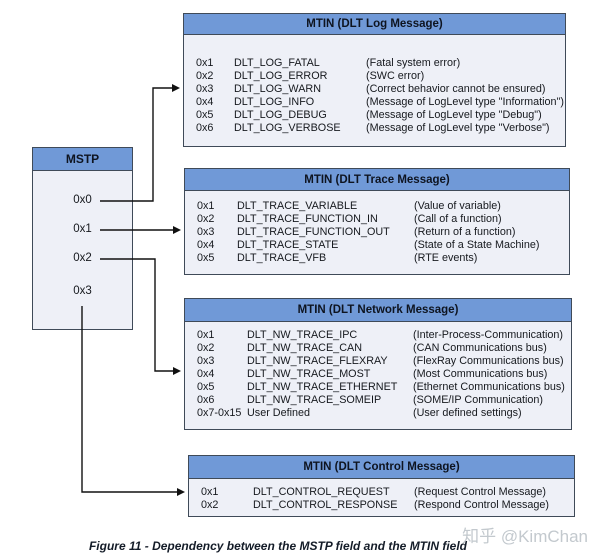 This screenshot has height=560, width=600. What do you see at coordinates (281, 76) in the screenshot?
I see `row-name: DLT_LOG_ERROR` at bounding box center [281, 76].